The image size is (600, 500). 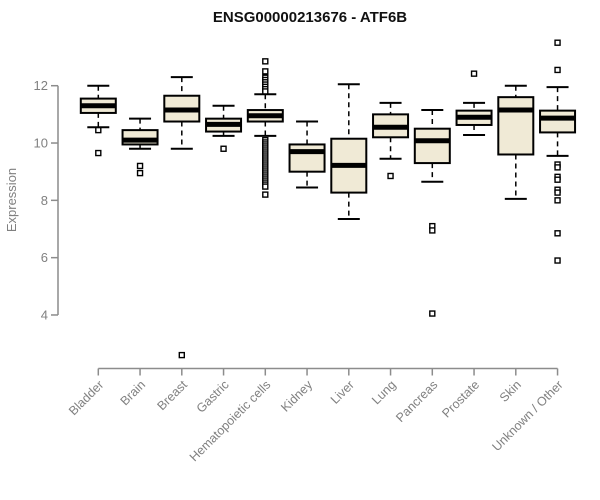 What do you see at coordinates (384, 393) in the screenshot?
I see `x-tick-label-lung: Lung` at bounding box center [384, 393].